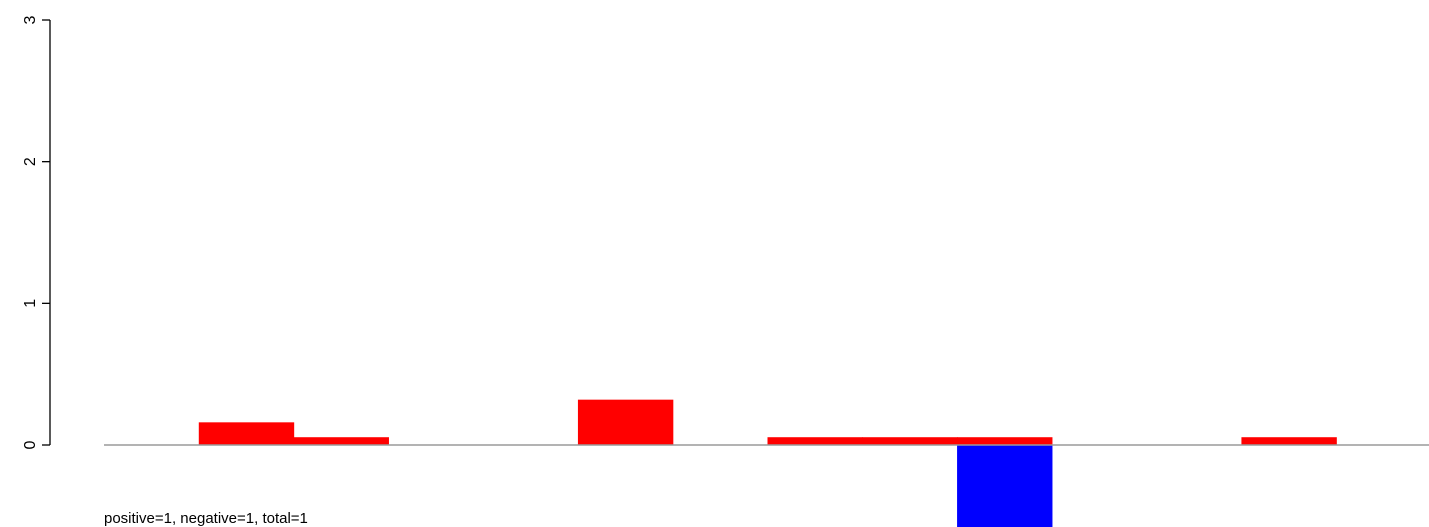  What do you see at coordinates (36, 232) in the screenshot?
I see `y-axis: 0 1 2 3` at bounding box center [36, 232].